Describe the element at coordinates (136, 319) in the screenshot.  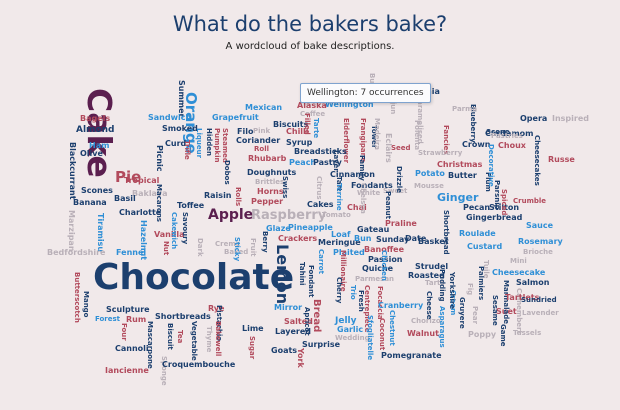
I see `word-rum: Rum` at that location.